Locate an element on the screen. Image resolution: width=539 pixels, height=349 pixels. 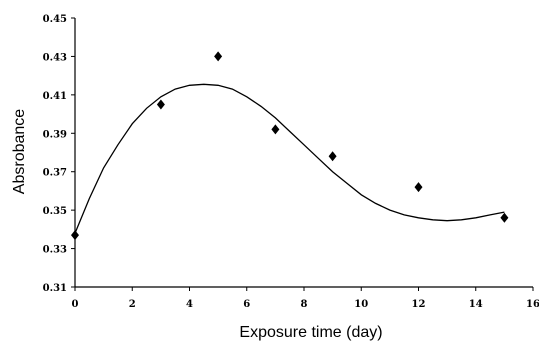
y-tick-label: 0.37 is located at coordinates (55, 173).